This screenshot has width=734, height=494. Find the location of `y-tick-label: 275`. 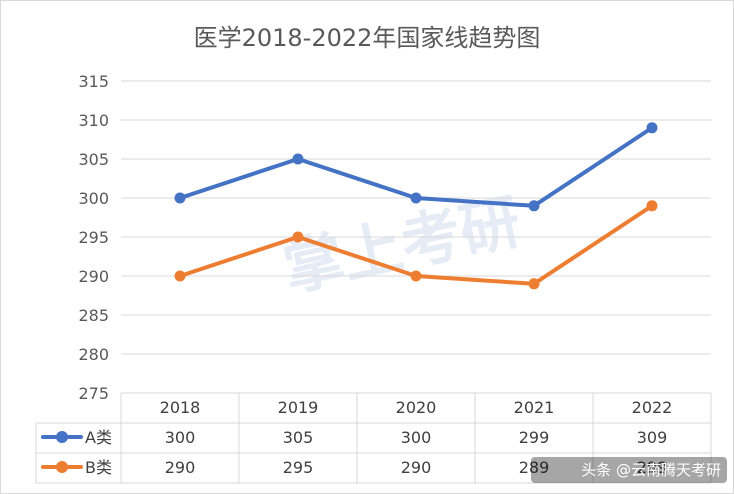

y-tick-label: 275 is located at coordinates (93, 393).